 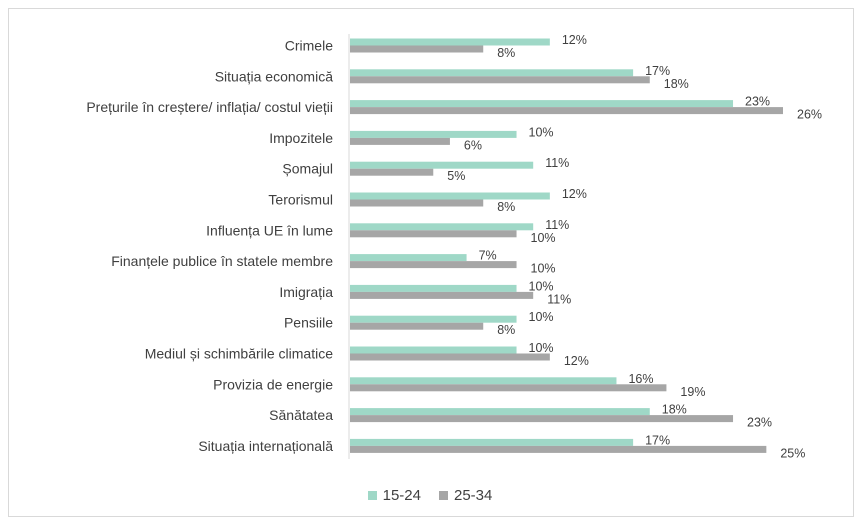 I want to click on category-label: Terorismul, so click(x=300, y=200).